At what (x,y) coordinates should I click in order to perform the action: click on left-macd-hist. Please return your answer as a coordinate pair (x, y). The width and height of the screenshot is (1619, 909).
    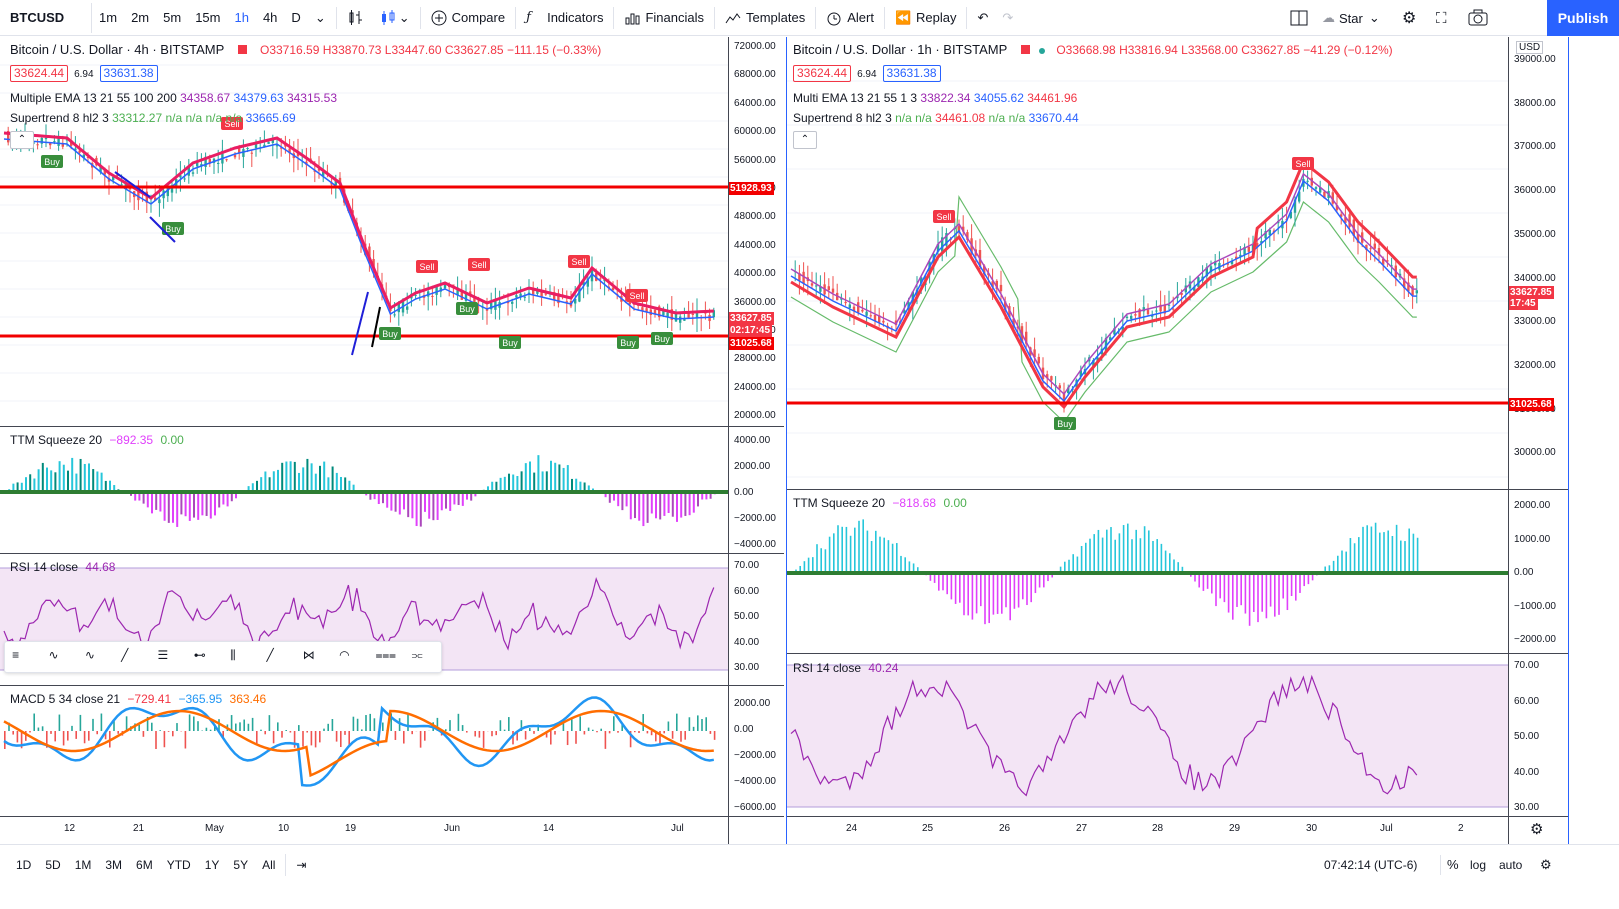
    Looking at the image, I should click on (26, 736).